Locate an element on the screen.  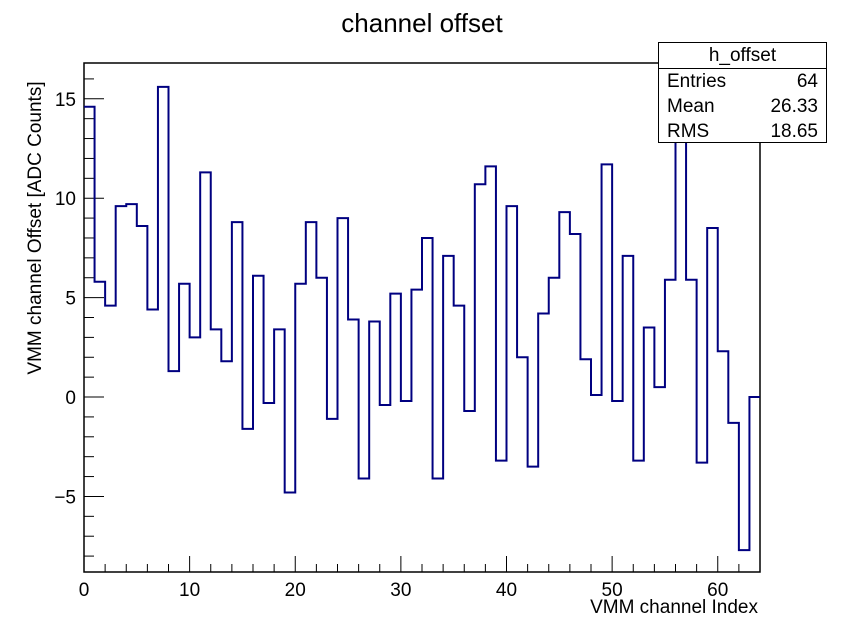
x-axis-label: VMM channel Index is located at coordinates (674, 607).